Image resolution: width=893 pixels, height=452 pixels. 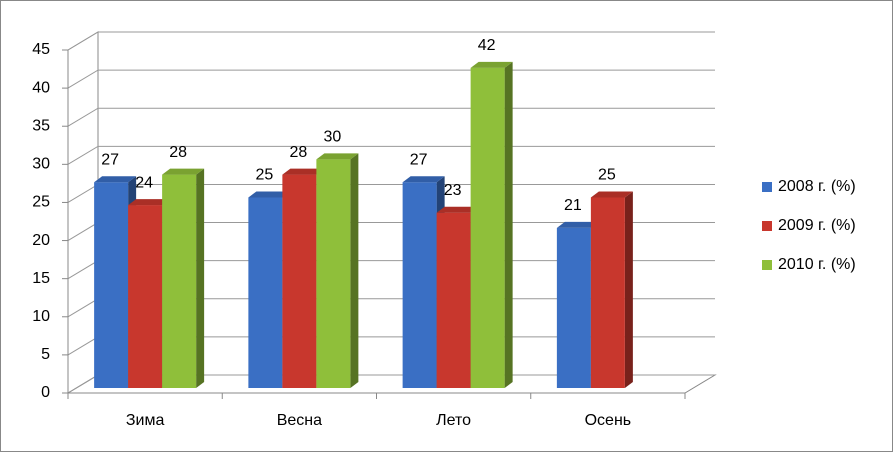 I want to click on grid-line, so click(x=391, y=41).